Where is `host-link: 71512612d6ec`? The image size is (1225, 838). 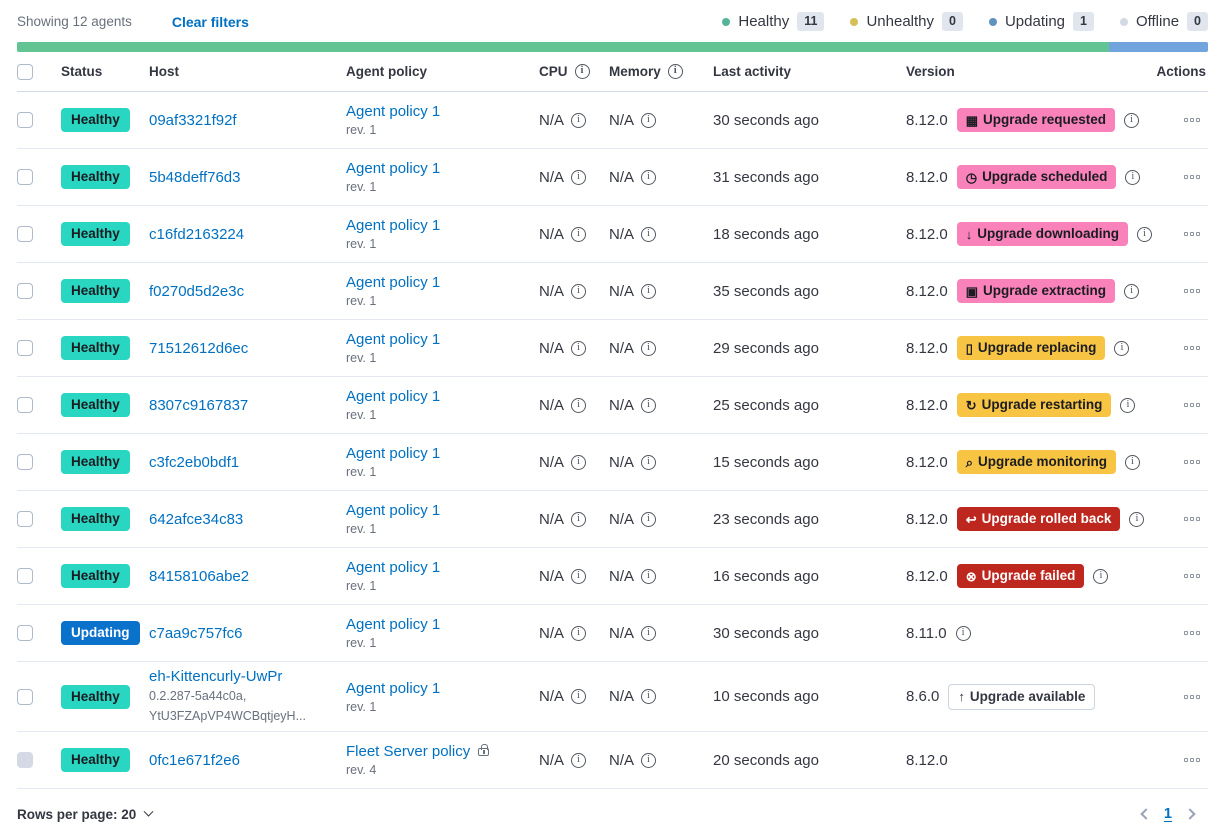 host-link: 71512612d6ec is located at coordinates (199, 348).